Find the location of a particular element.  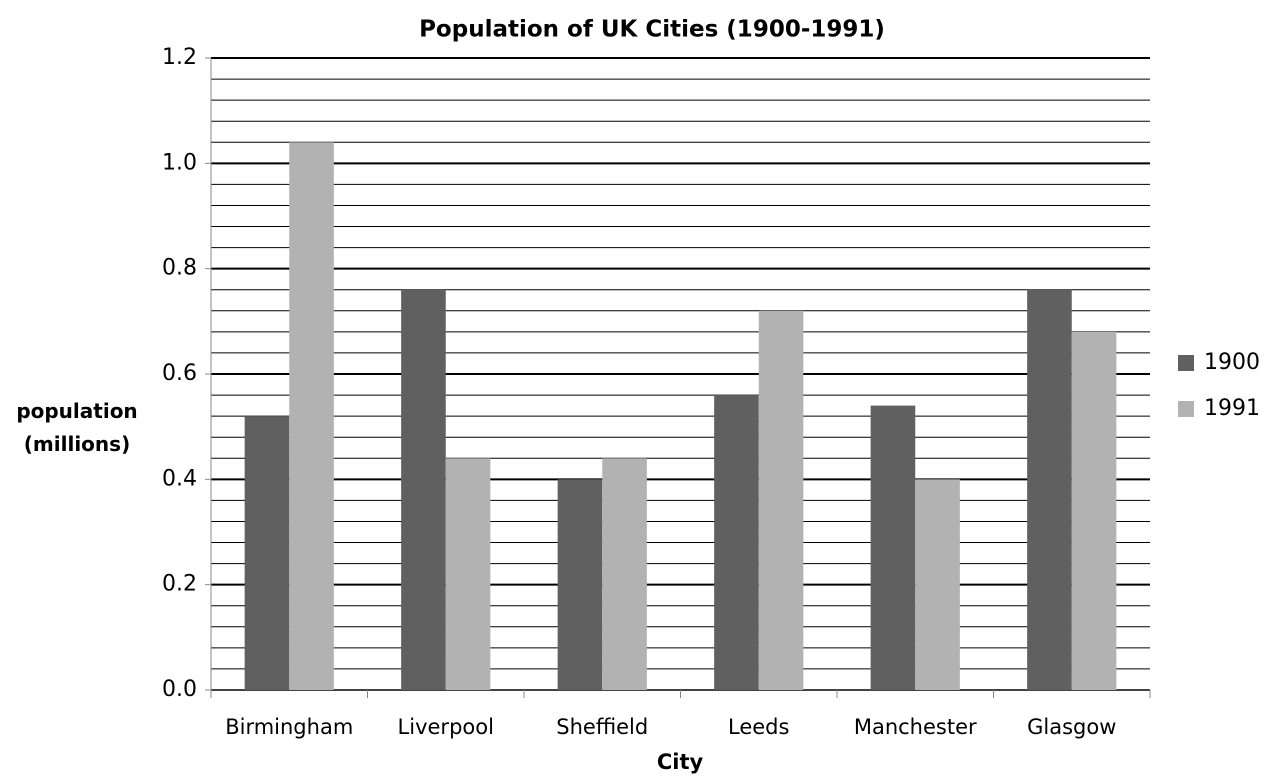

x-axis-label: City is located at coordinates (680, 762).